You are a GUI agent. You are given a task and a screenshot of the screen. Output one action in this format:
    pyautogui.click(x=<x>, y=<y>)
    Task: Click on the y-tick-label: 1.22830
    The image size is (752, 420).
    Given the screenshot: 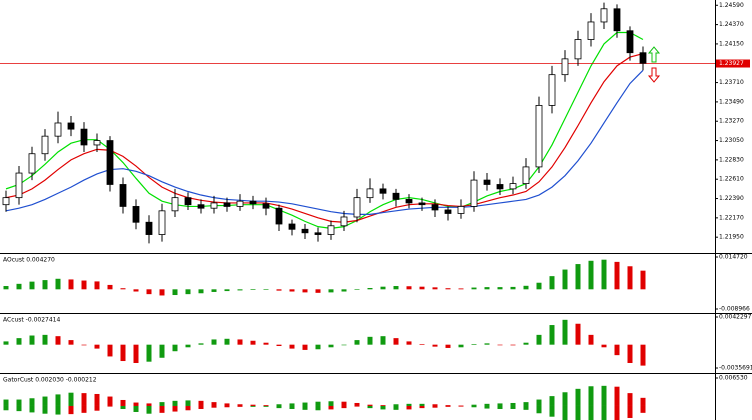 What is the action you would take?
    pyautogui.click(x=731, y=159)
    